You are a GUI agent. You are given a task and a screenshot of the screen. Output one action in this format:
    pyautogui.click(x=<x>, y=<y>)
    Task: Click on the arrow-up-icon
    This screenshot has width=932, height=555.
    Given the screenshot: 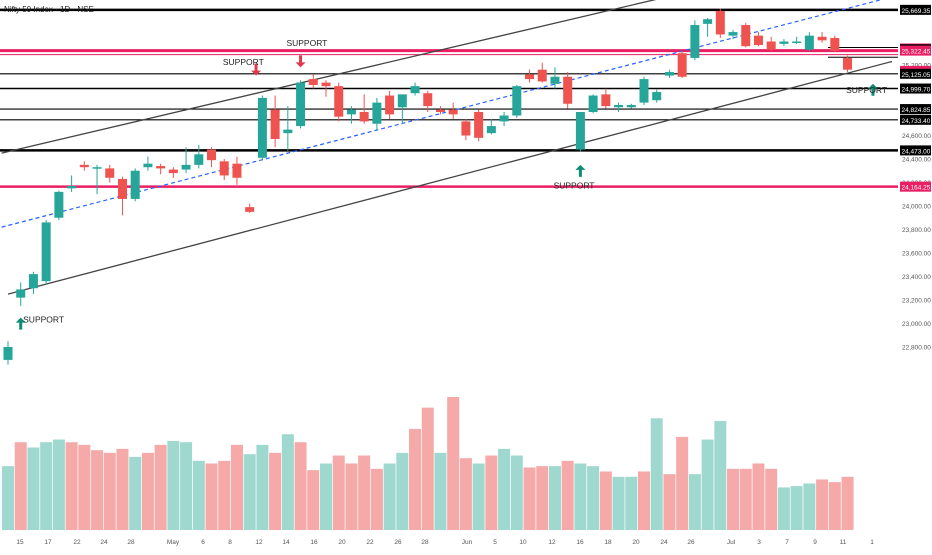 What is the action you would take?
    pyautogui.click(x=20, y=323)
    